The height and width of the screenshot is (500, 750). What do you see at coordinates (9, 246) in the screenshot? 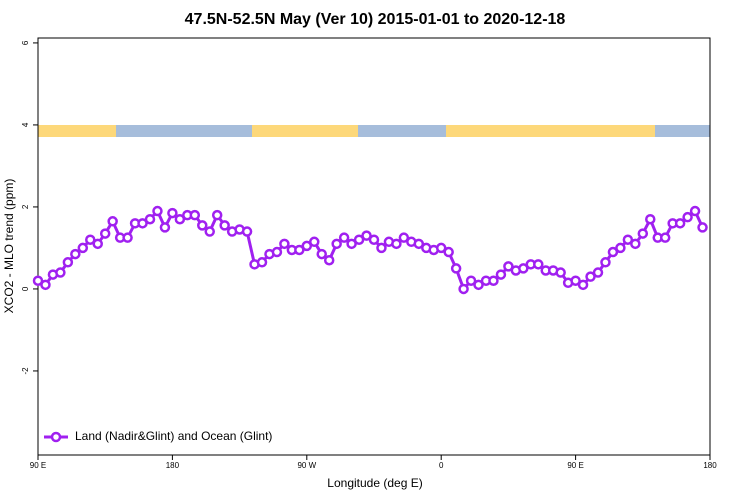
I see `y-axis-label: XCO2 - MLO trend (ppm)` at bounding box center [9, 246].